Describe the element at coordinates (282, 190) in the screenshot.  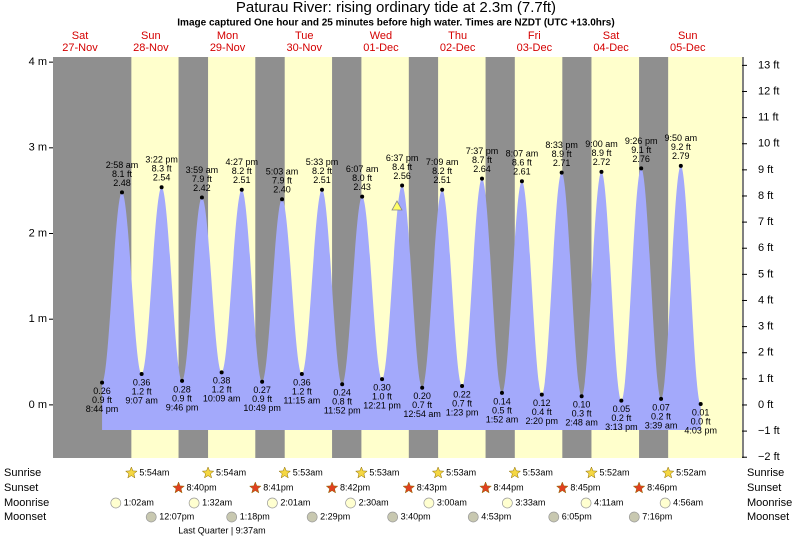
I see `tide-label: 2.40` at that location.